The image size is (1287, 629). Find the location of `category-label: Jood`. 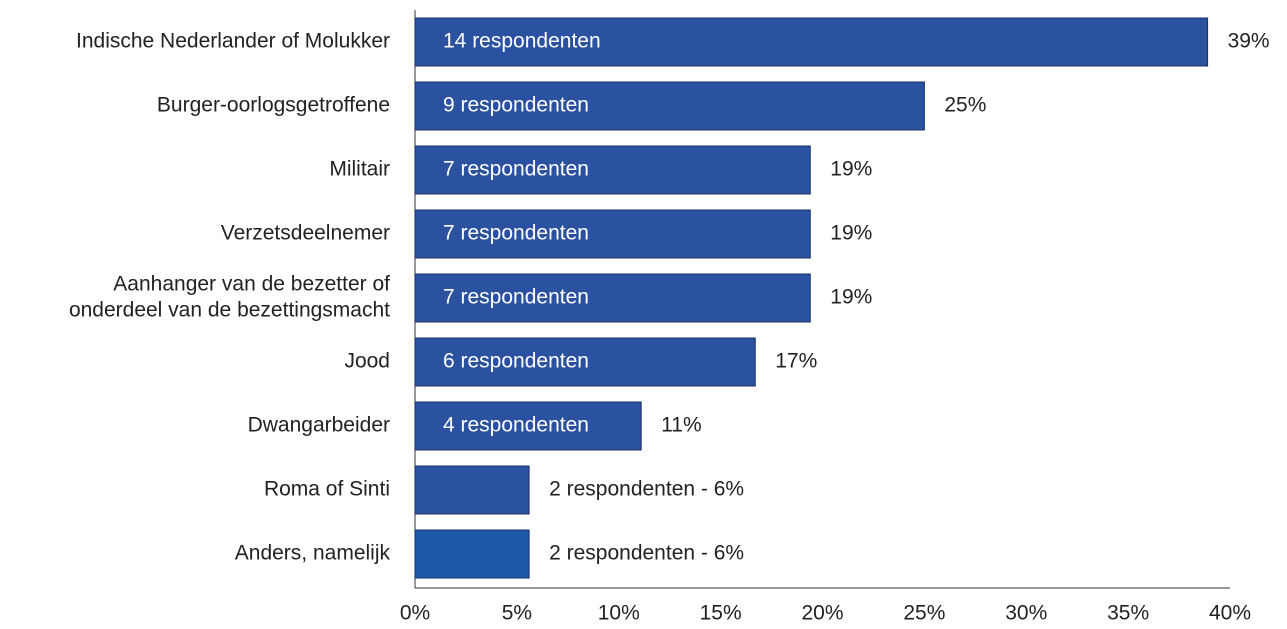

category-label: Jood is located at coordinates (367, 361).